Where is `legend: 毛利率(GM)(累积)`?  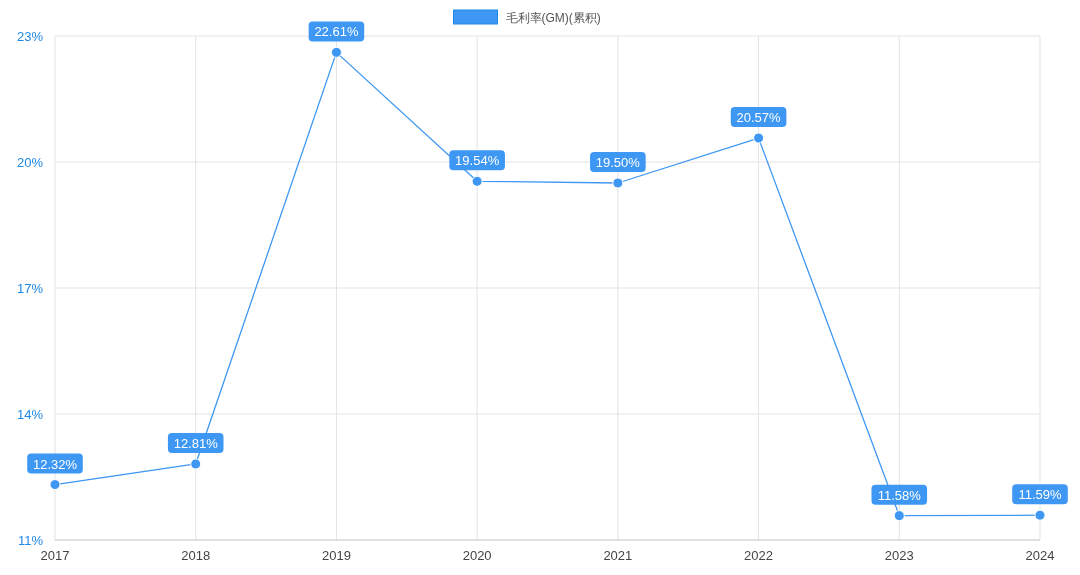 legend: 毛利率(GM)(累积) is located at coordinates (527, 17).